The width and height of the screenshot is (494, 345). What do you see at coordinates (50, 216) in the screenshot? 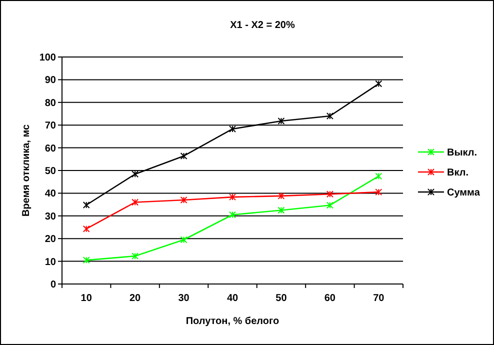
I see `y-tick-label: 30` at bounding box center [50, 216].